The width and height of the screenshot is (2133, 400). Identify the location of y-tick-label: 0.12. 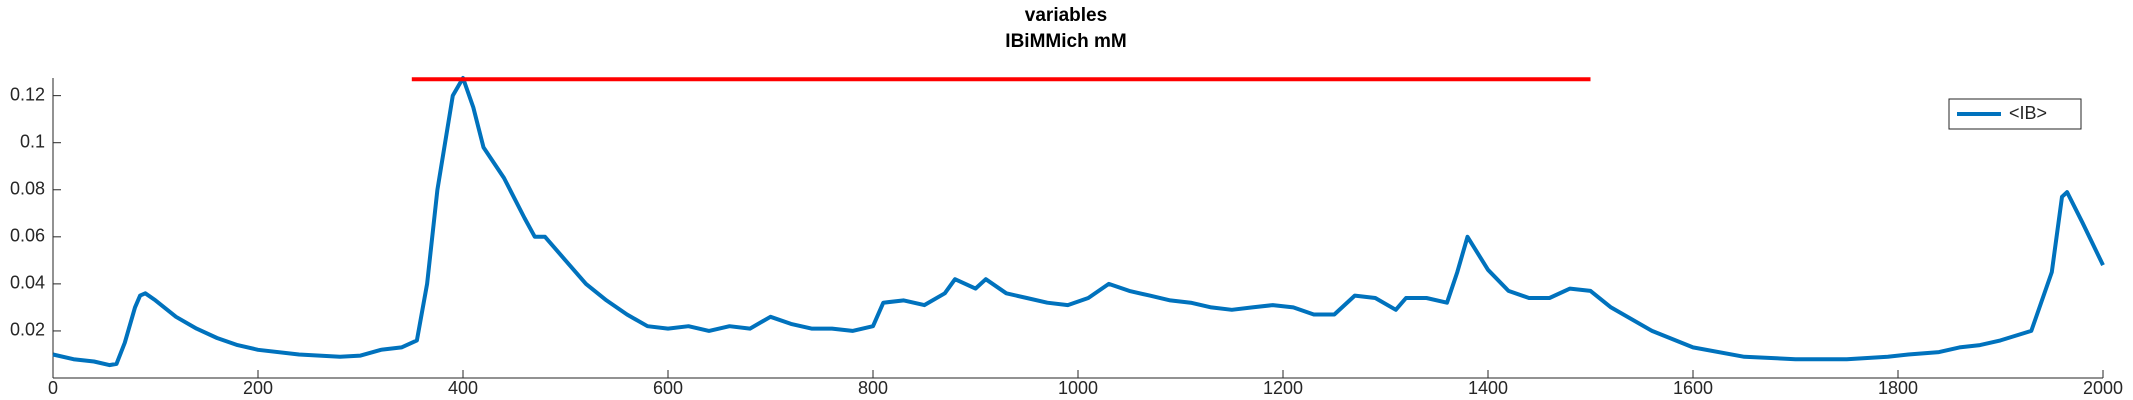
(27, 94).